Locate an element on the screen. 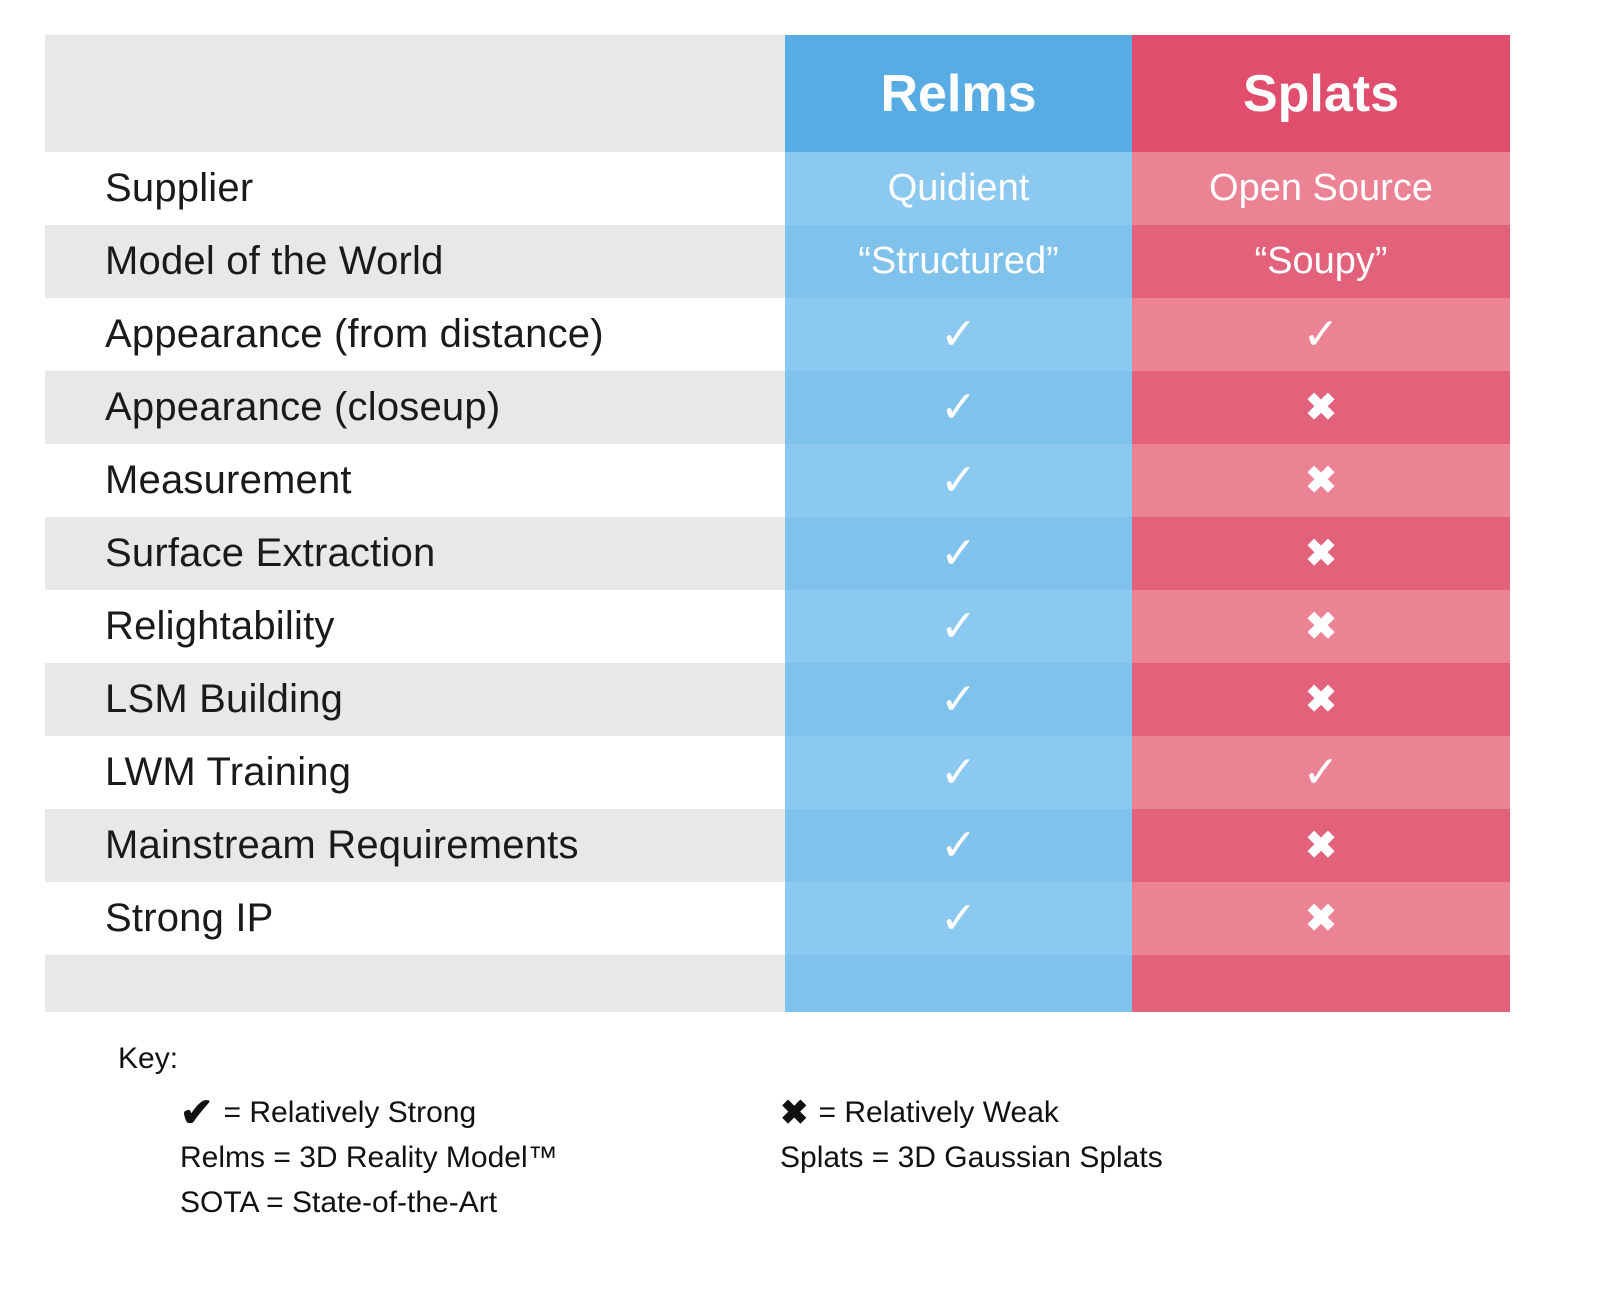  cell-splats: “Soupy” is located at coordinates (1321, 261).